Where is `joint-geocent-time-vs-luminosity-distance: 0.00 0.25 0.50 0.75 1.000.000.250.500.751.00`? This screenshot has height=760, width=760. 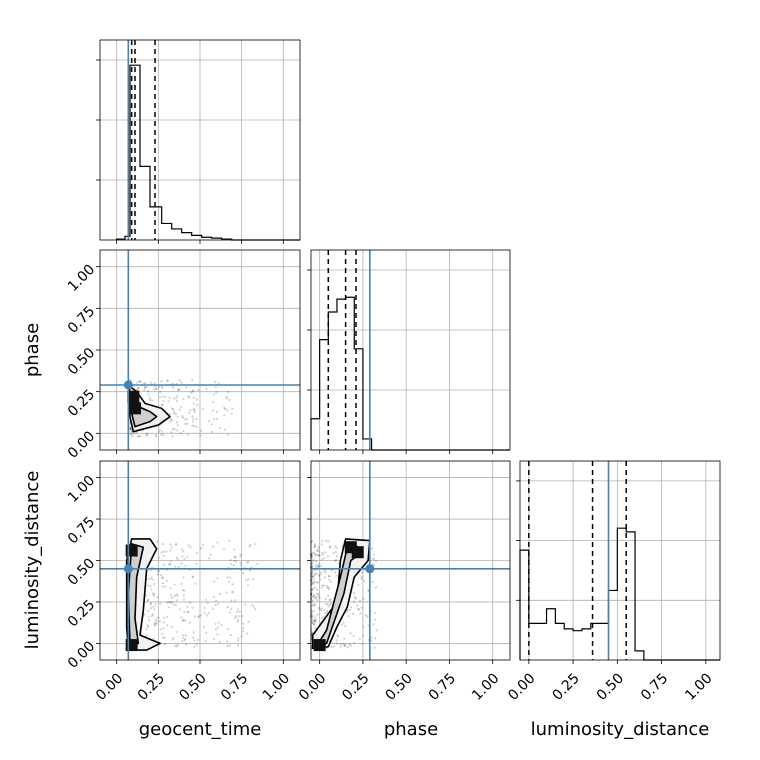
joint-geocent-time-vs-luminosity-distance: 0.00 0.25 0.50 0.75 1.000.000.250.500.751.00 is located at coordinates (183, 582).